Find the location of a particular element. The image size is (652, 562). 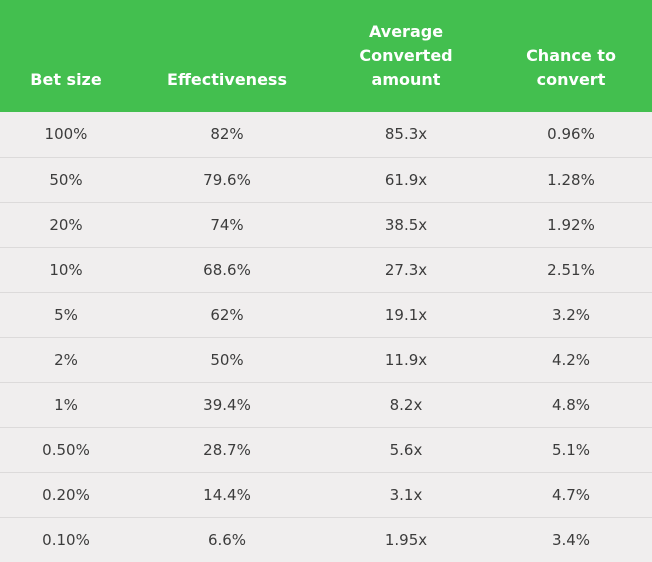

cell-average-converted-amount: 11.9x is located at coordinates (406, 359).